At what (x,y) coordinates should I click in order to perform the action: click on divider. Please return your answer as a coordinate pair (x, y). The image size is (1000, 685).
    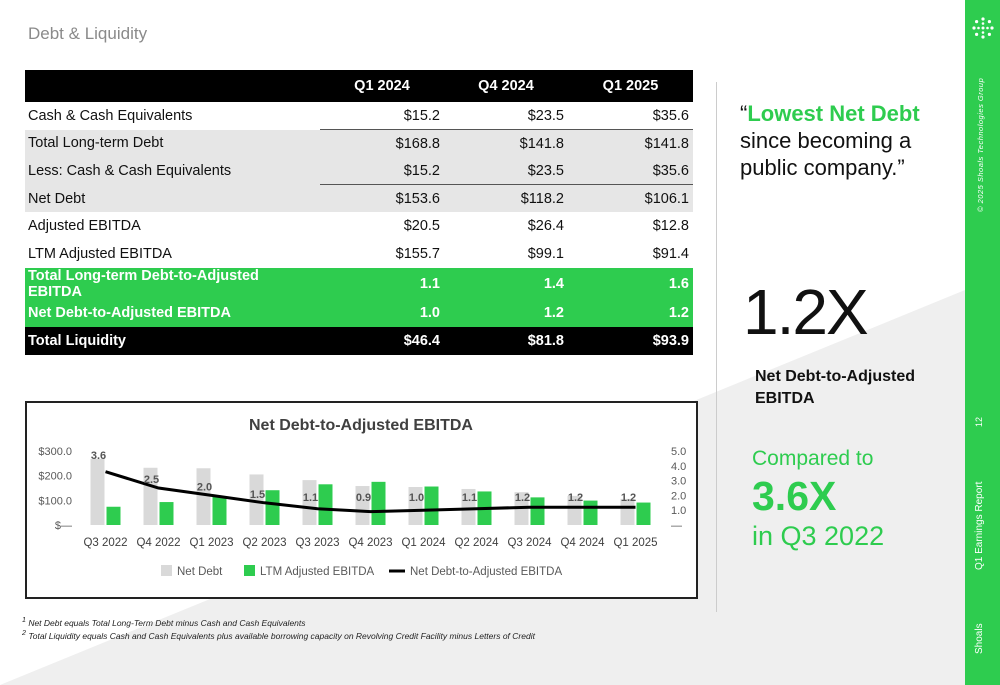
    Looking at the image, I should click on (716, 347).